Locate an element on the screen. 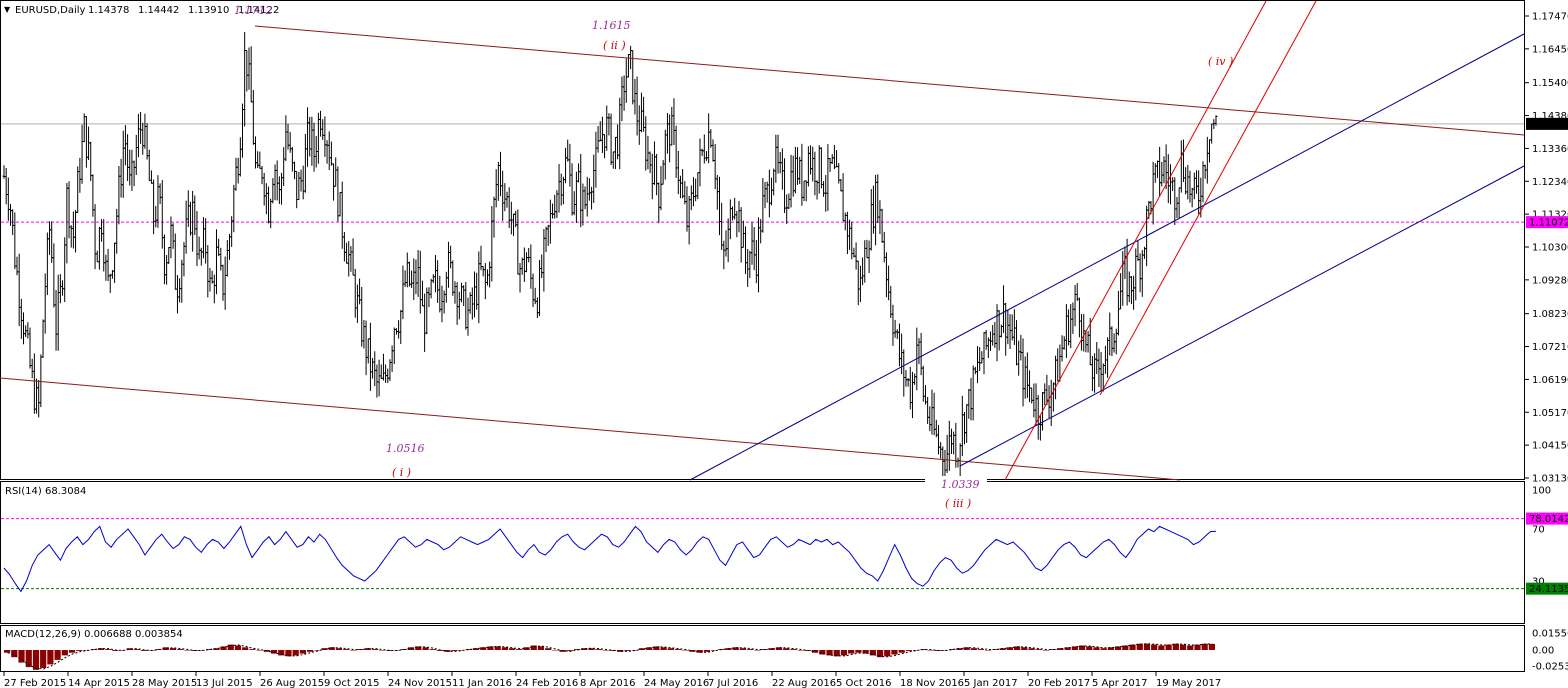 Image resolution: width=1568 pixels, height=688 pixels. macd-axis-label: 0.015564 is located at coordinates (1550, 634).